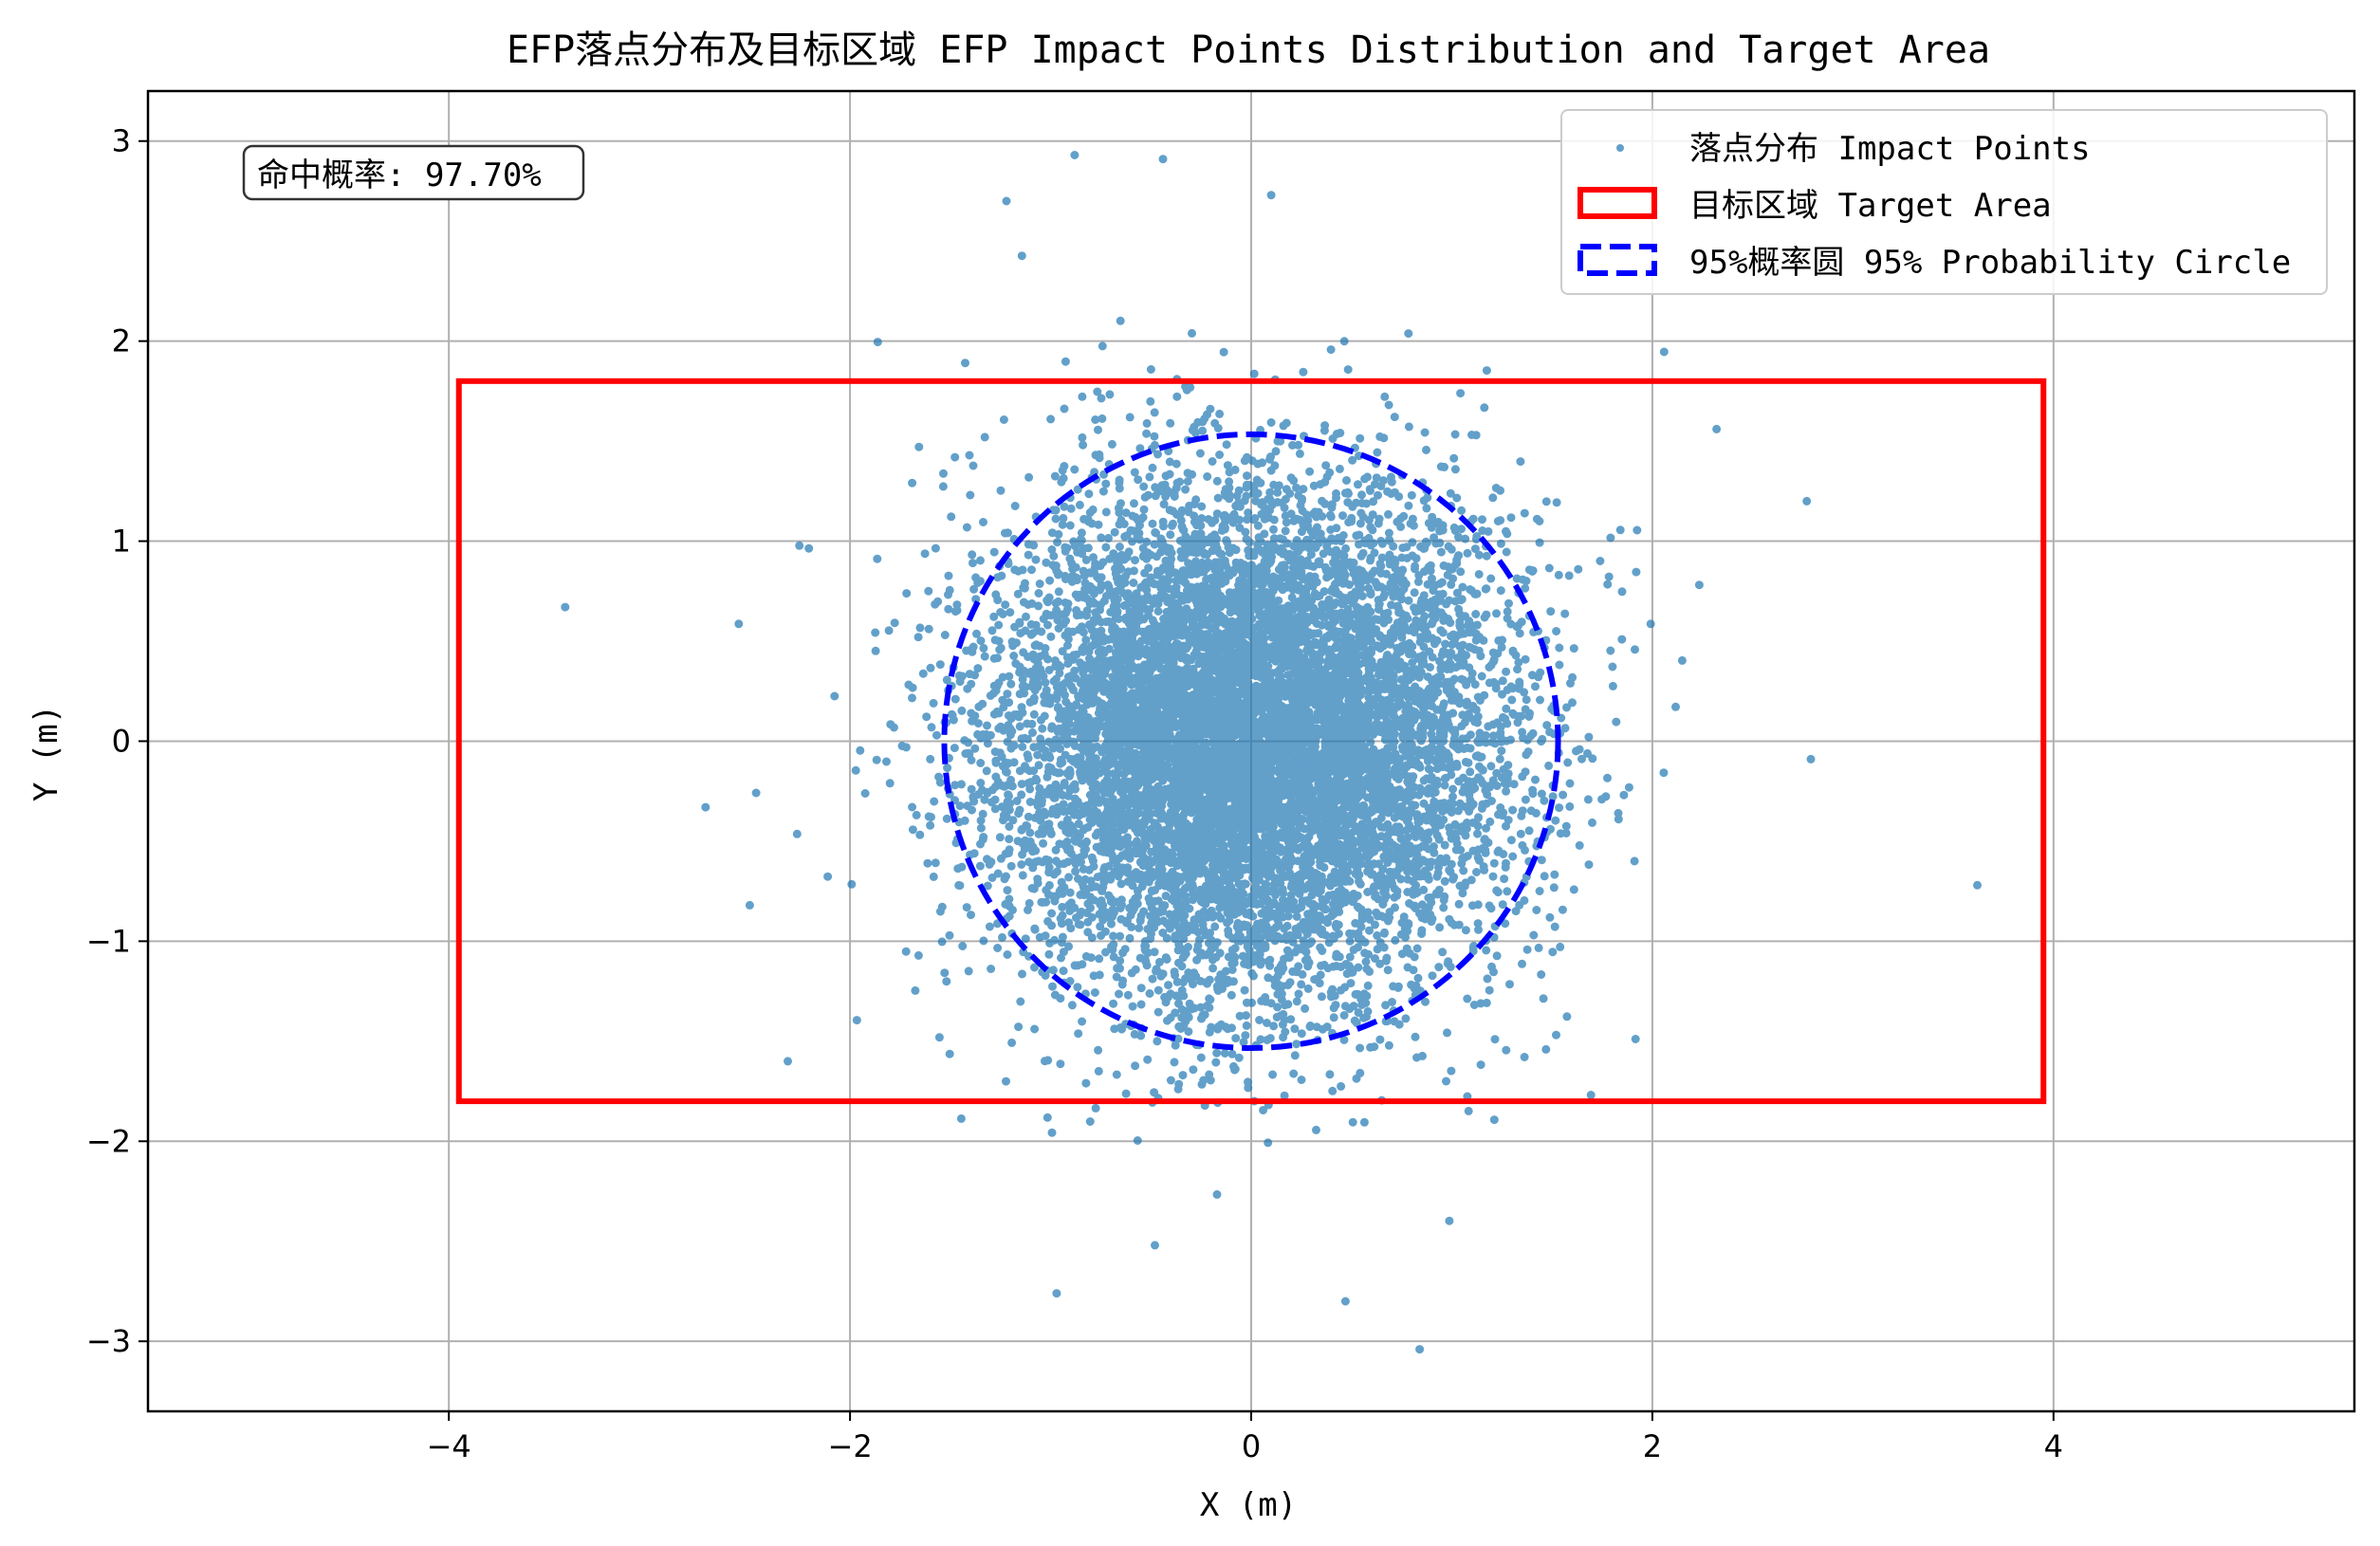 The height and width of the screenshot is (1546, 2380). Describe the element at coordinates (449, 1446) in the screenshot. I see `x-tick-label: −4` at that location.